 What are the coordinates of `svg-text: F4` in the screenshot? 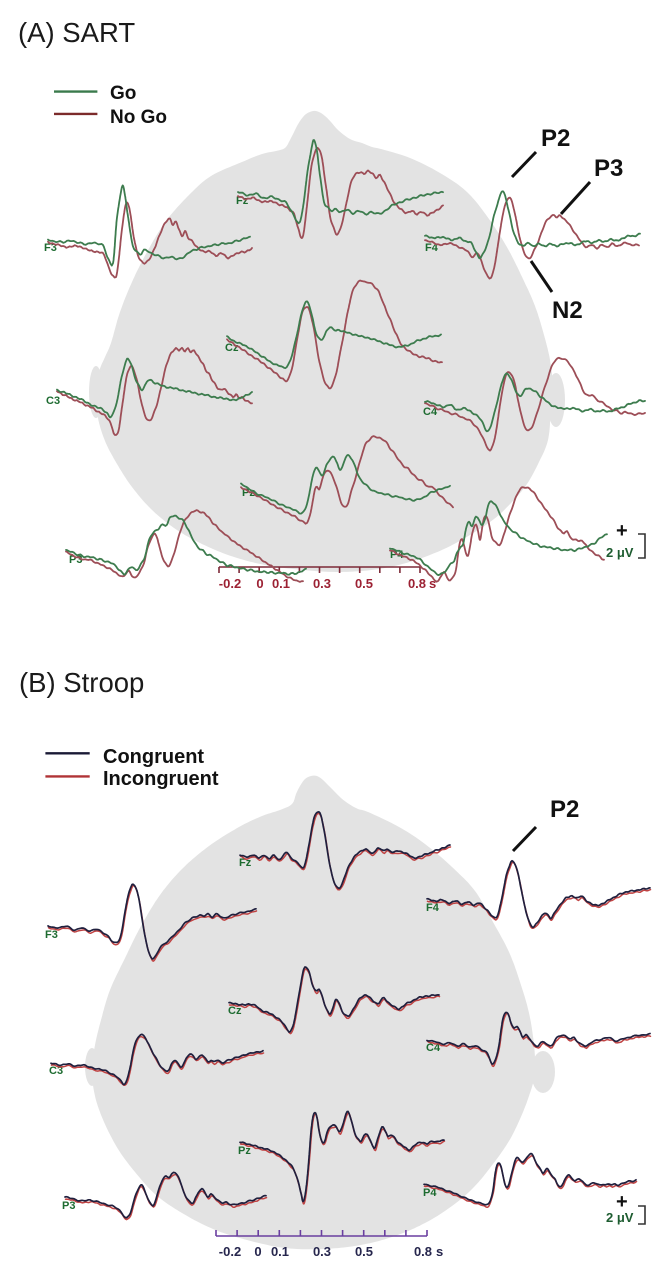 It's located at (433, 908).